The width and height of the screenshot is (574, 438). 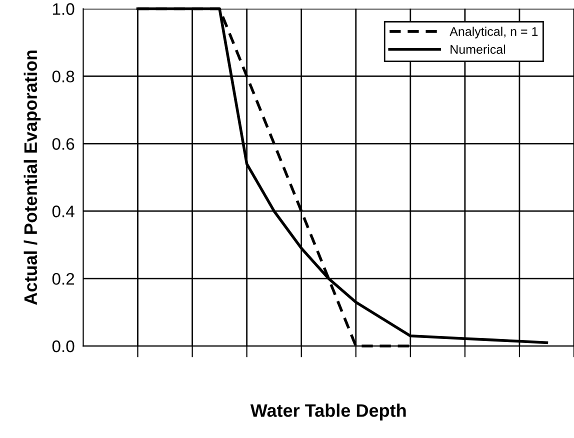 I want to click on y-tick-label: 0.8, so click(x=63, y=76).